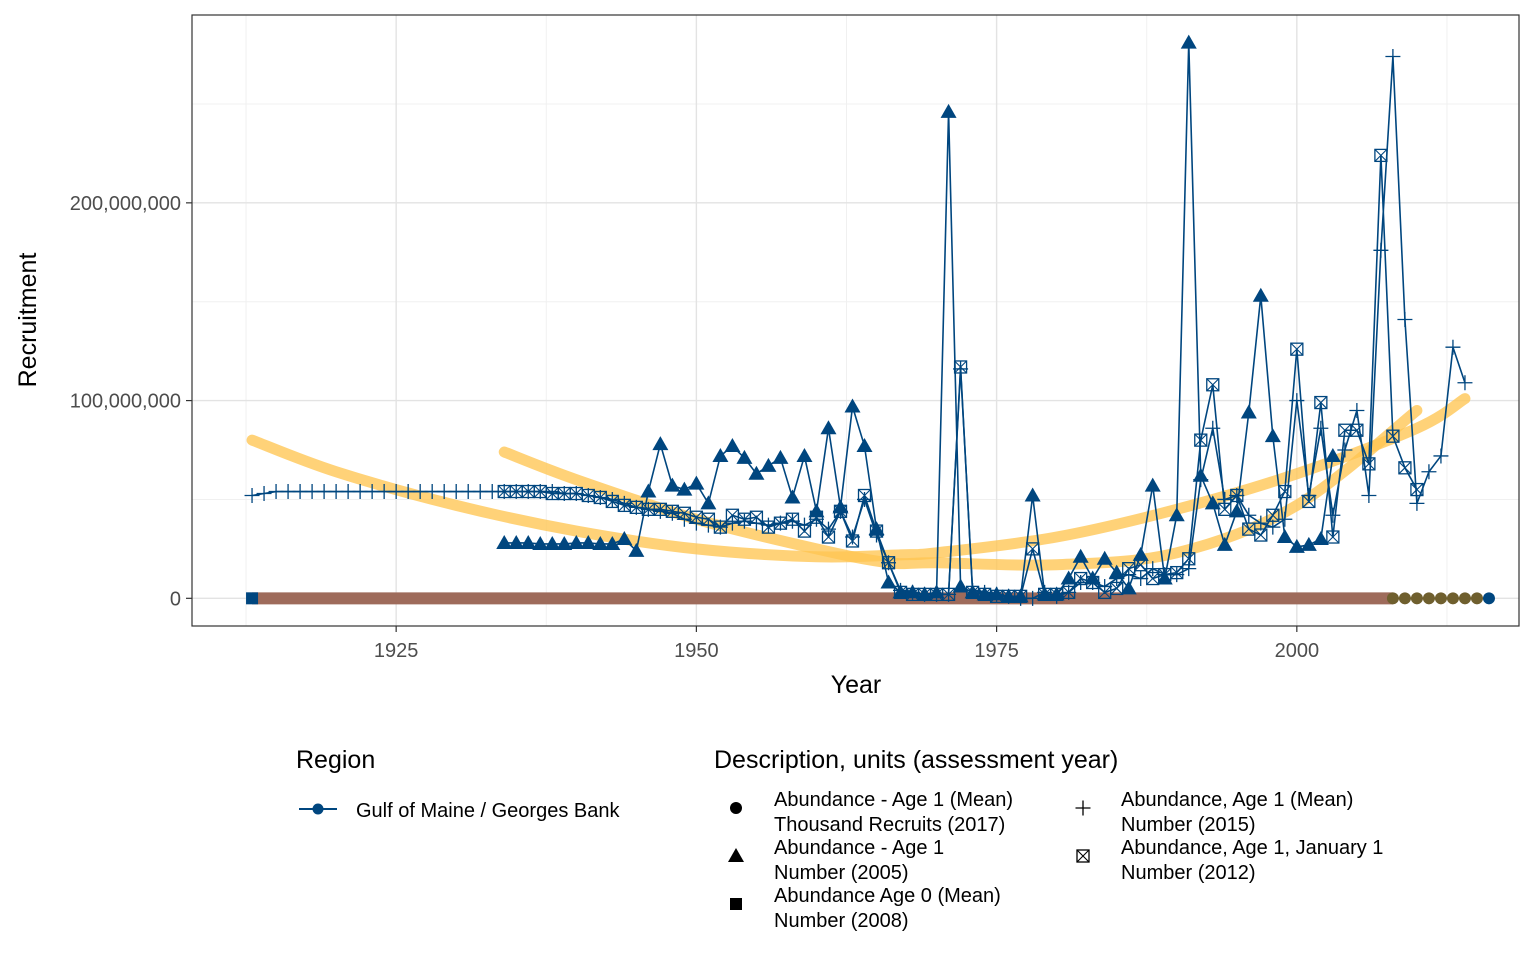 This screenshot has height=960, width=1536. Describe the element at coordinates (458, 784) in the screenshot. I see `legend-region: Region Gulf of Maine / Georges Bank` at that location.